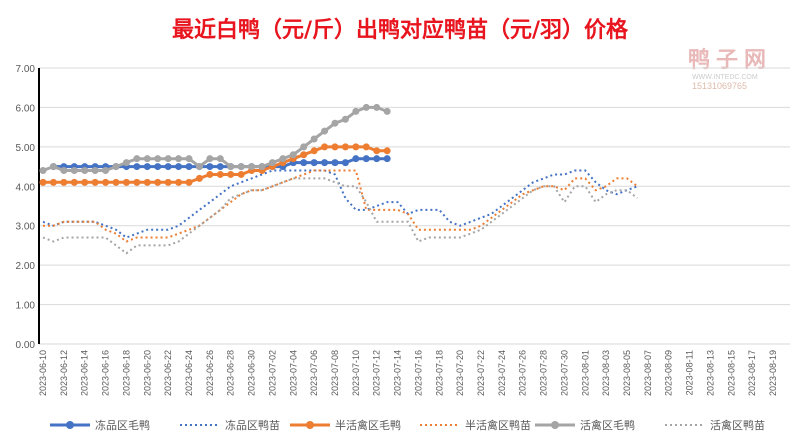 This screenshot has width=800, height=439. I want to click on y-tick-label: 3.00, so click(26, 227).